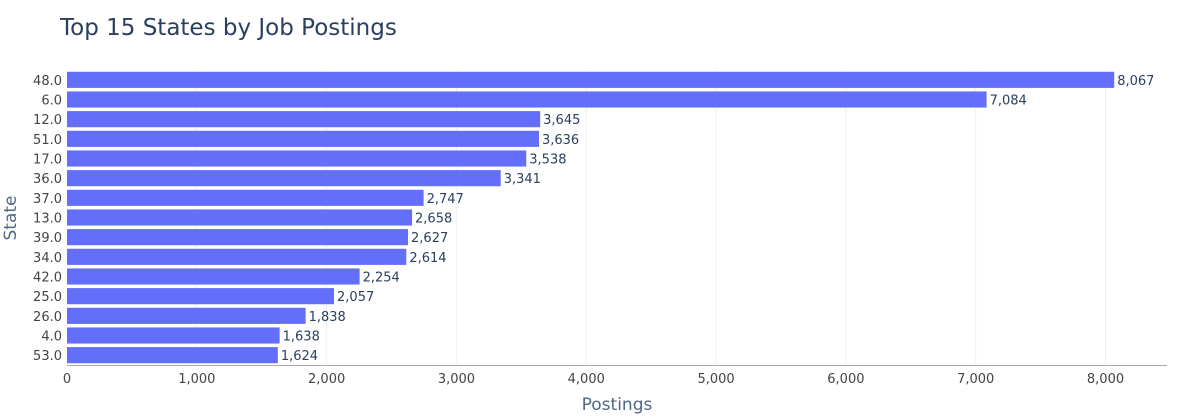  Describe the element at coordinates (1135, 81) in the screenshot. I see `bar-value-label: 8,067` at that location.